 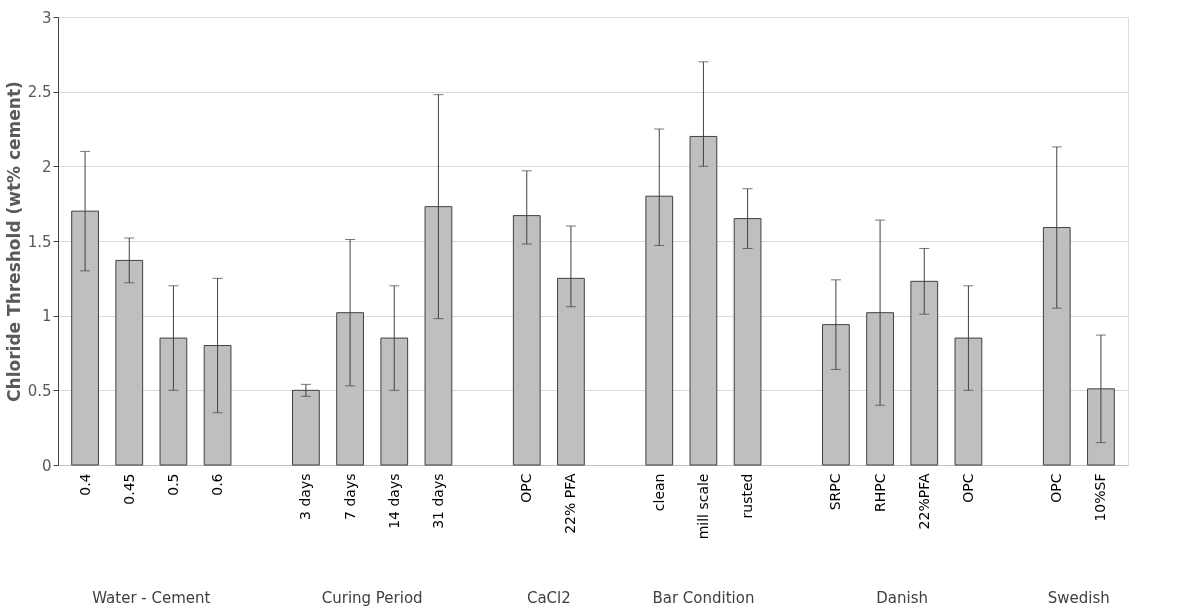 I want to click on y-tick-label: 3, so click(x=46, y=17).